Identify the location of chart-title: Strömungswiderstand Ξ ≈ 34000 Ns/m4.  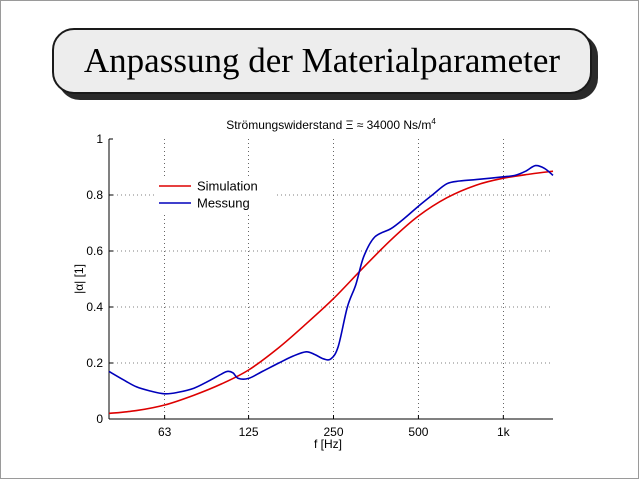
(331, 124).